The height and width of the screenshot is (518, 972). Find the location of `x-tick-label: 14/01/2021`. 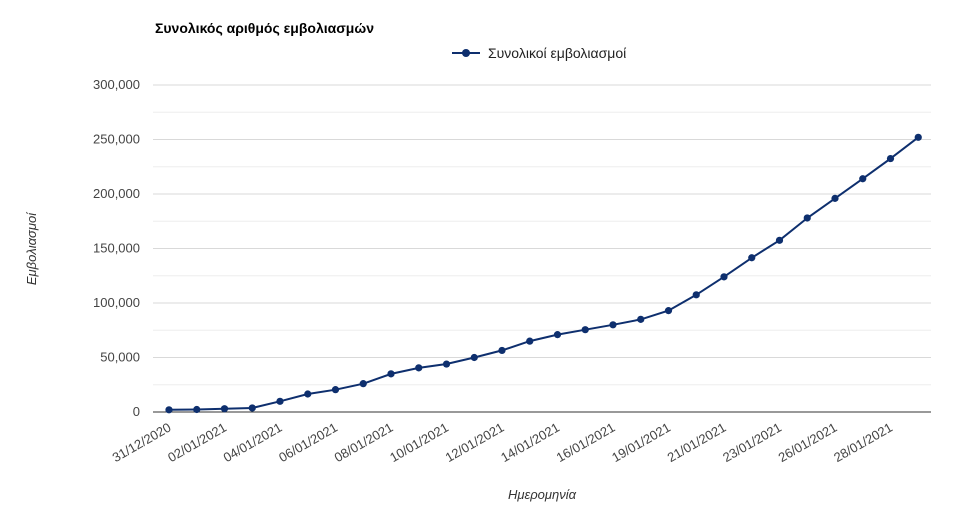

x-tick-label: 14/01/2021 is located at coordinates (530, 443).